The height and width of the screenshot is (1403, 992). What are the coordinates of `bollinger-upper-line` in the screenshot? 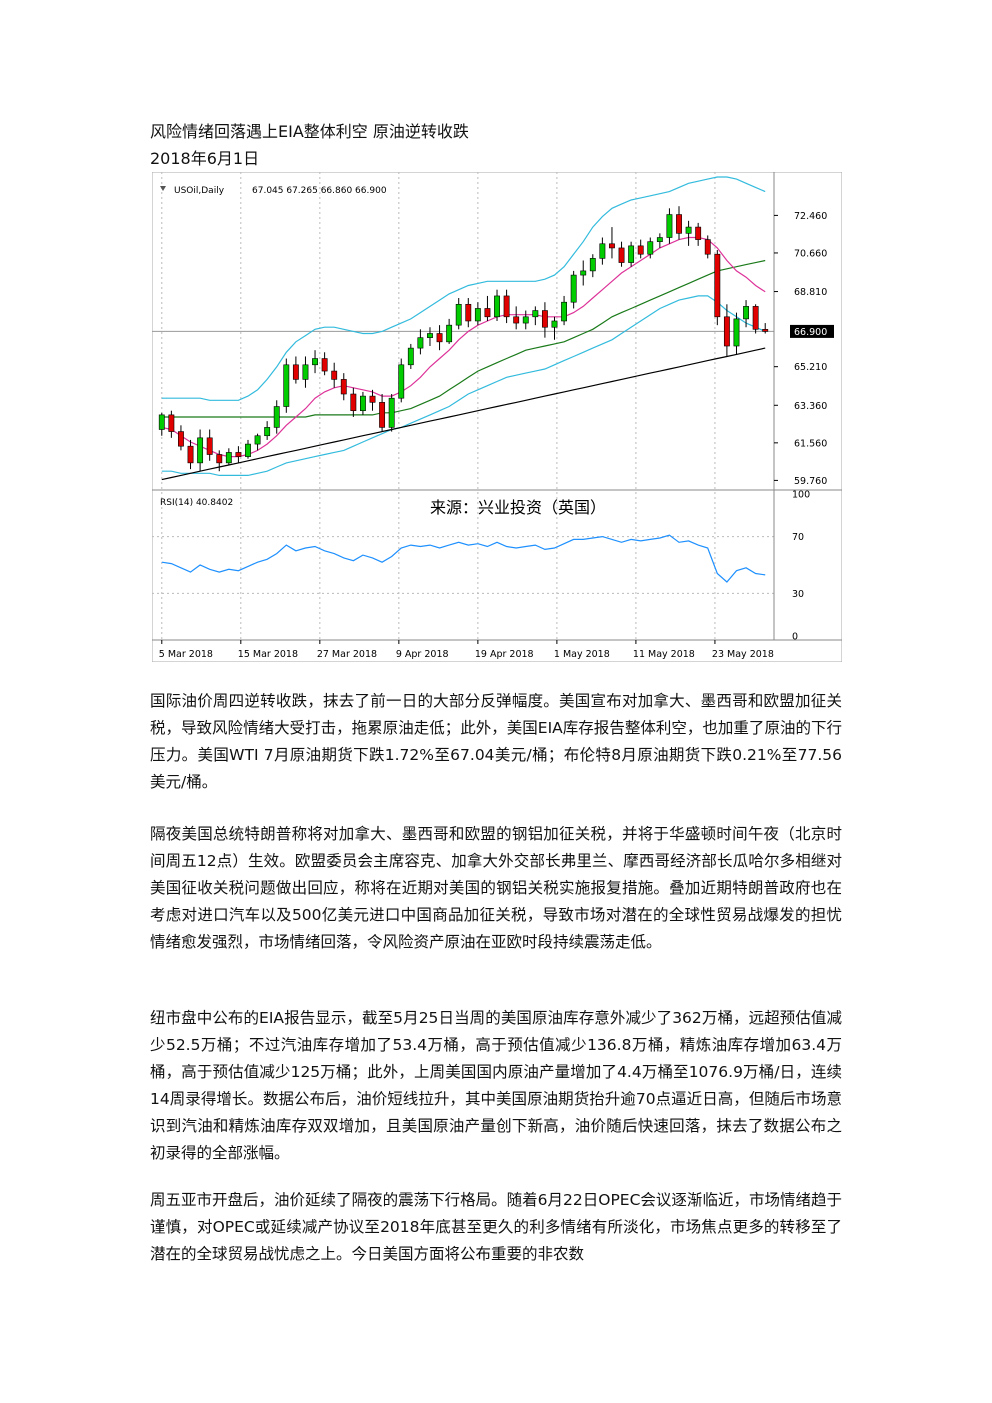 It's located at (463, 288).